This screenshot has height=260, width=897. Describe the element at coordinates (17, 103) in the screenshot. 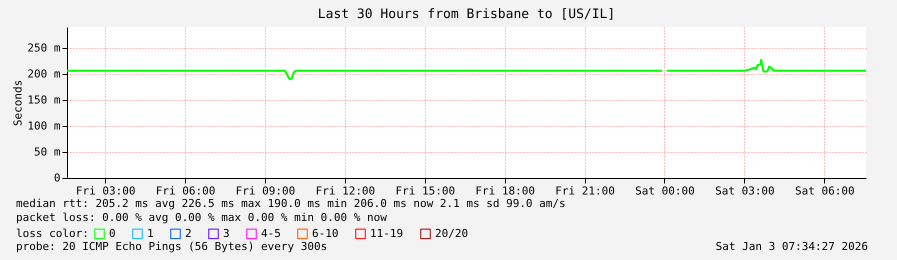

I see `y-axis-title: Seconds` at that location.